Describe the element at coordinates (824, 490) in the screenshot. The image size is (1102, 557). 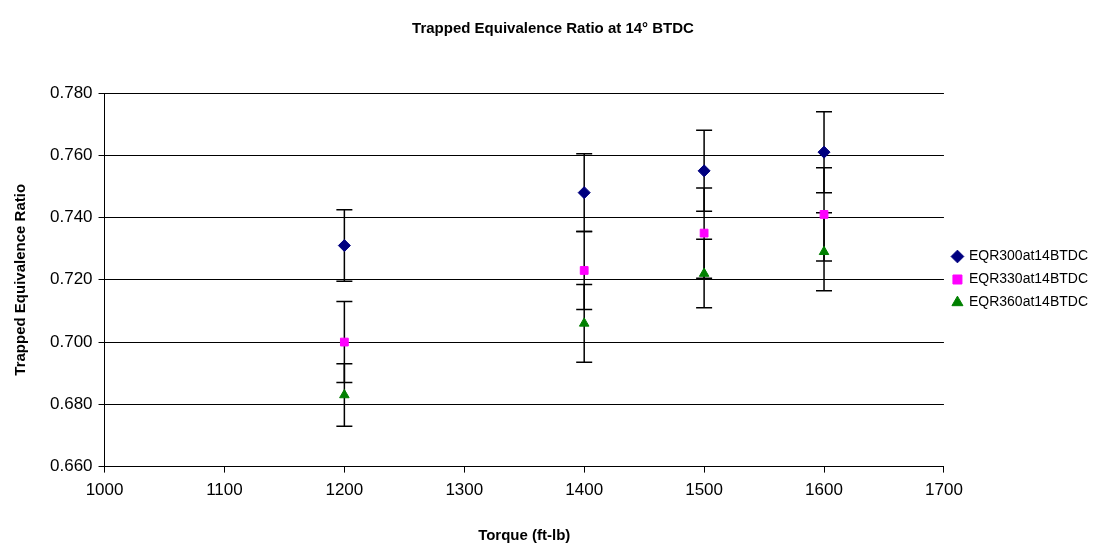
I see `x-tick-label: 1600` at that location.